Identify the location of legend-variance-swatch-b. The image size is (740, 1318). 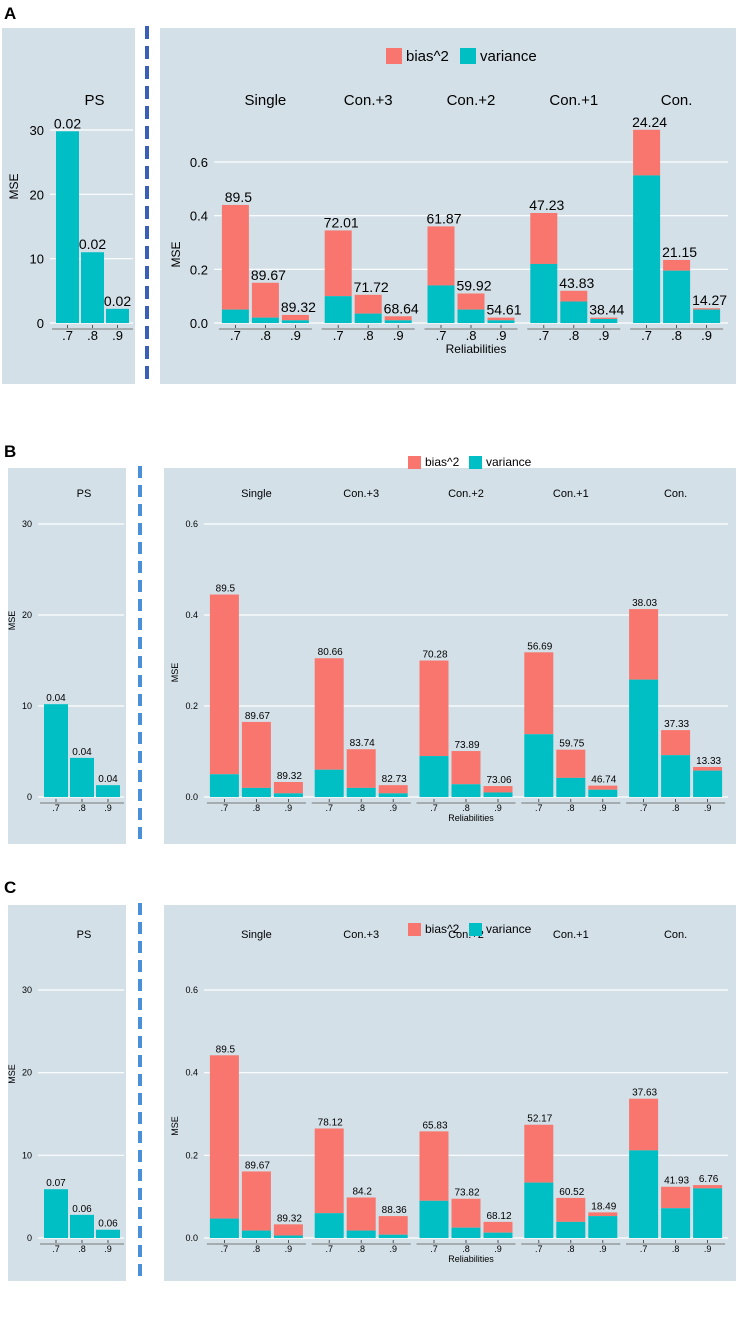
(475, 462).